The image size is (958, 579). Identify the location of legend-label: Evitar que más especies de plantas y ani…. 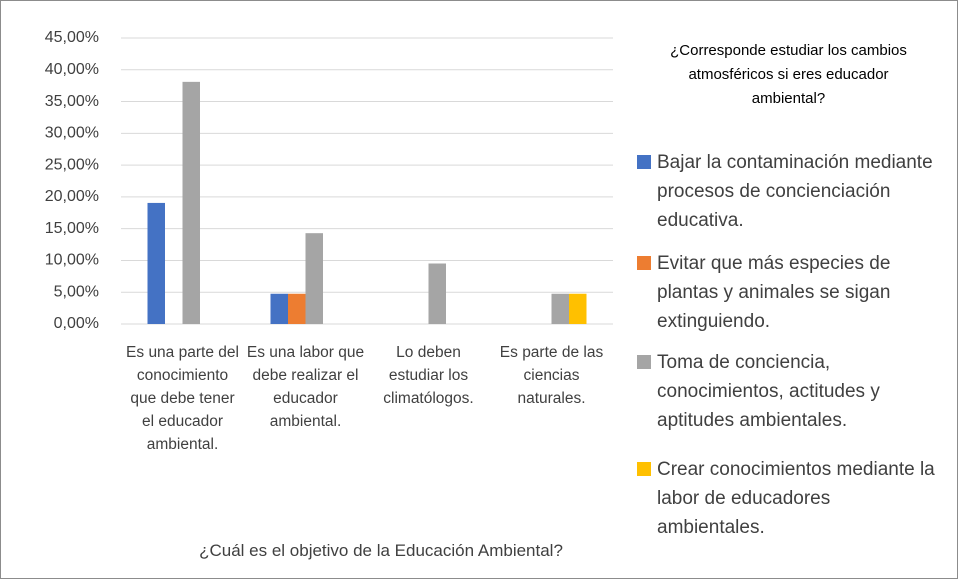
(774, 292).